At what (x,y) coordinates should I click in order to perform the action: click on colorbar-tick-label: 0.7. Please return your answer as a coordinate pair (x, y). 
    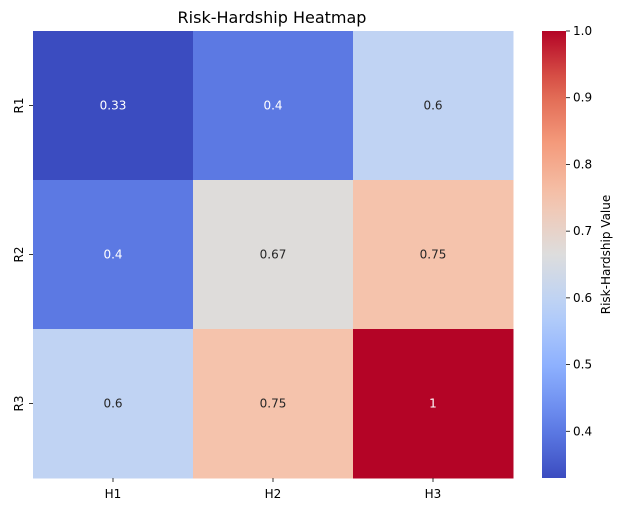
    Looking at the image, I should click on (582, 231).